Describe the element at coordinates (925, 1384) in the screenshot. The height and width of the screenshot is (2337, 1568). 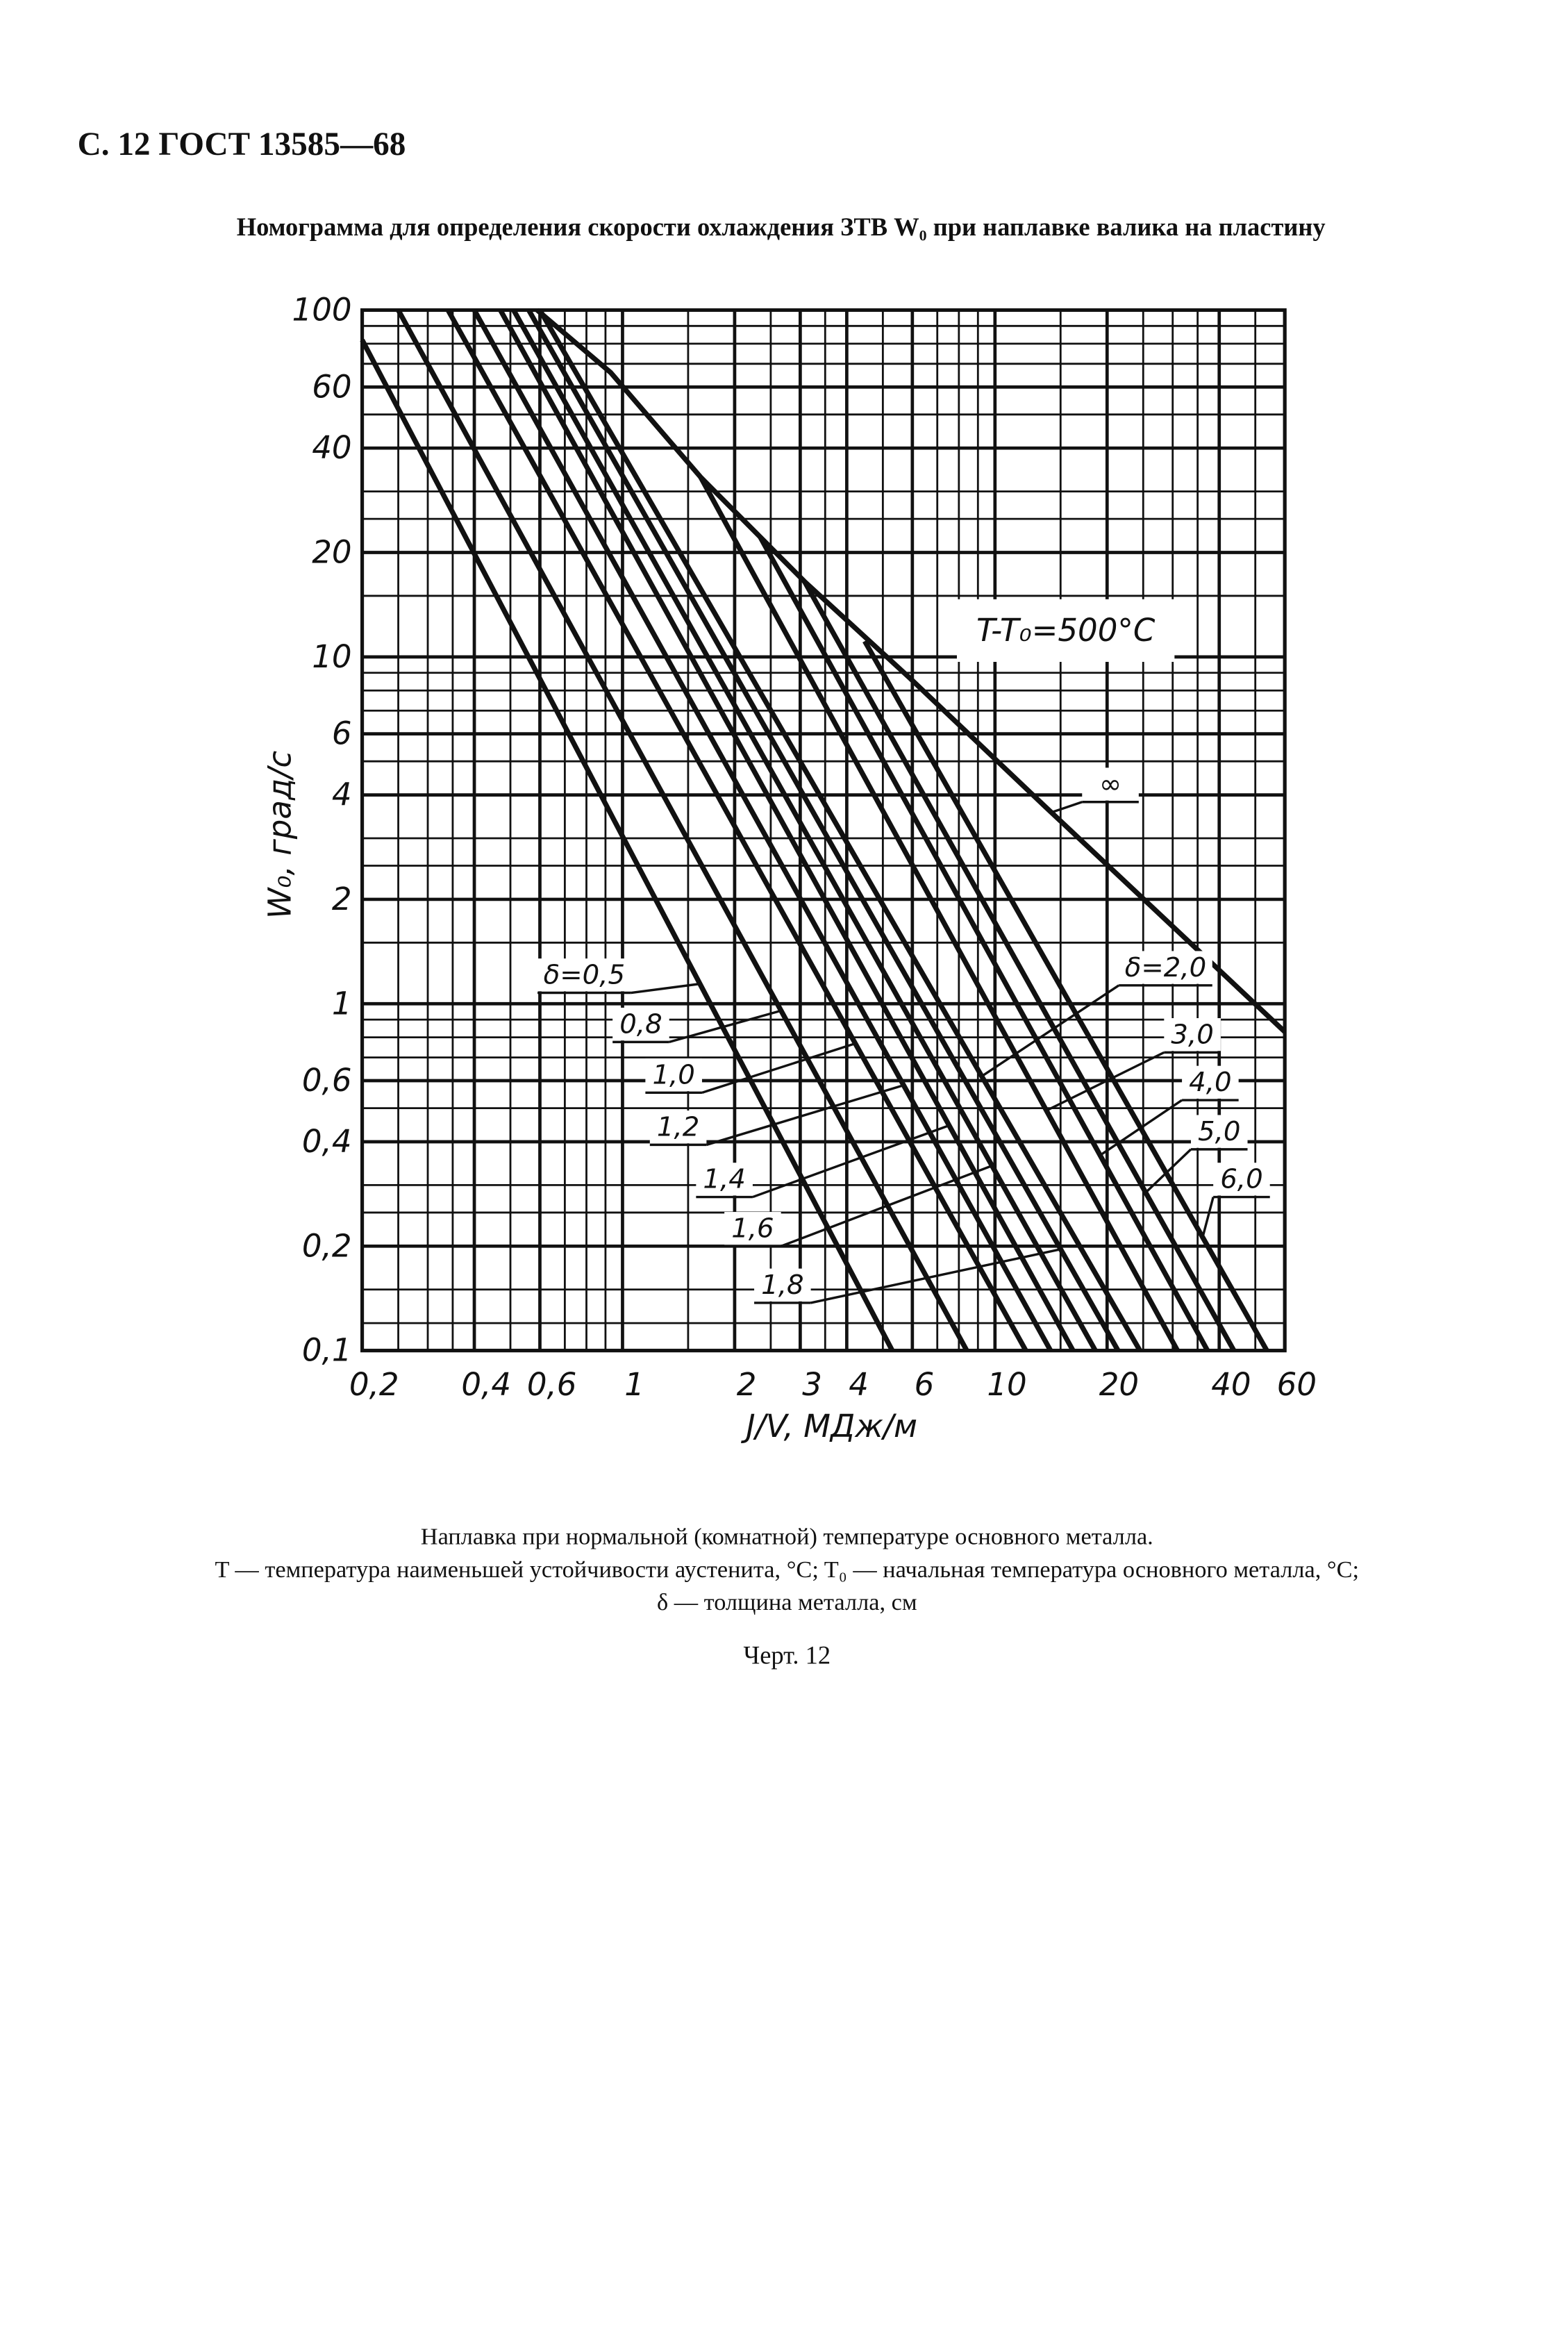
I see `x-tick-label: 6` at that location.